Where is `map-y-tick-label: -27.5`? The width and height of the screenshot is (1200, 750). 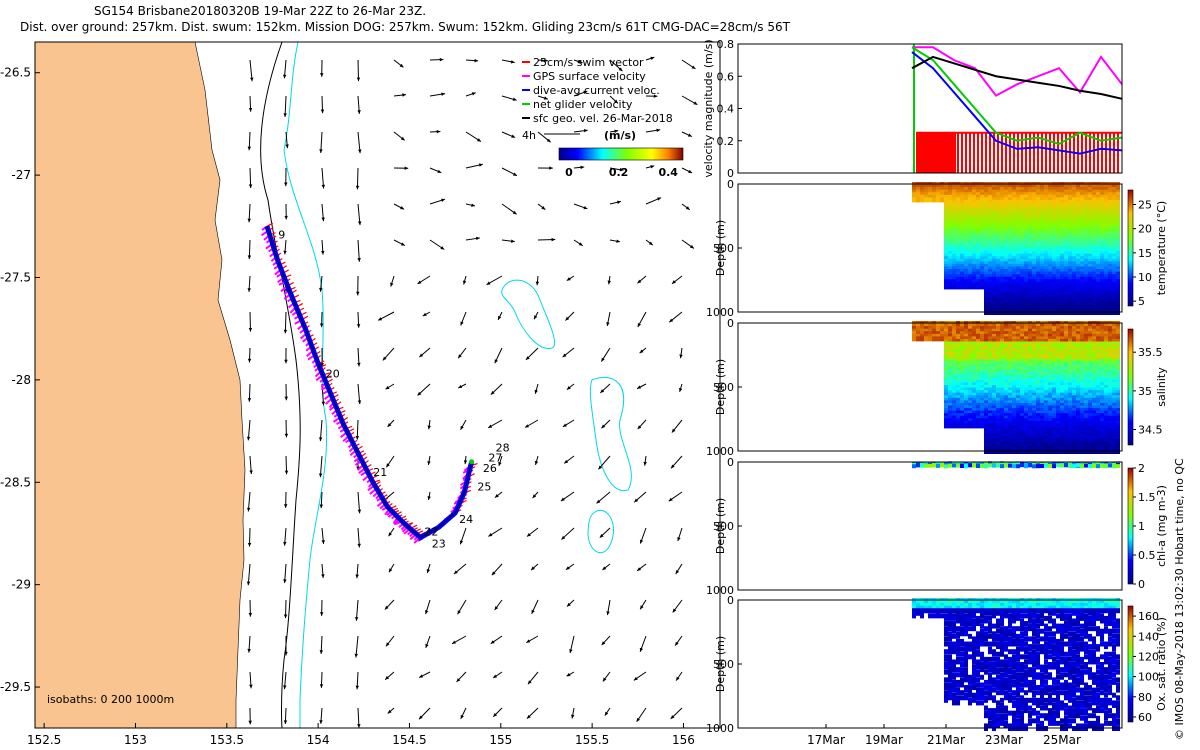
map-y-tick-label: -27.5 is located at coordinates (15, 277).